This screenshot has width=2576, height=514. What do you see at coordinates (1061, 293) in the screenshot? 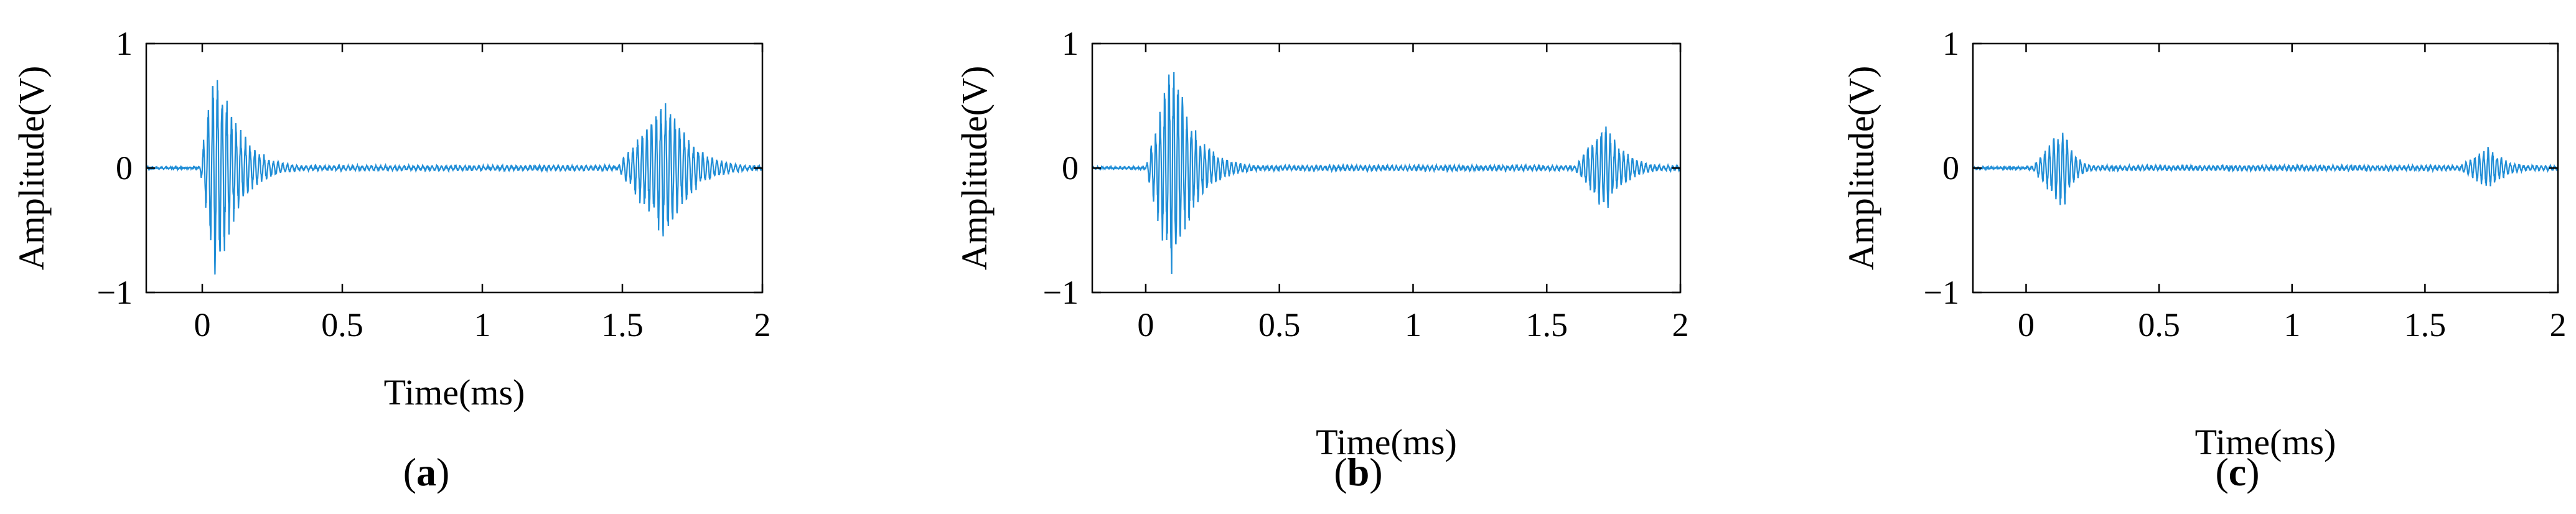
I see `y-tick-label-b-0: −1` at bounding box center [1061, 293].